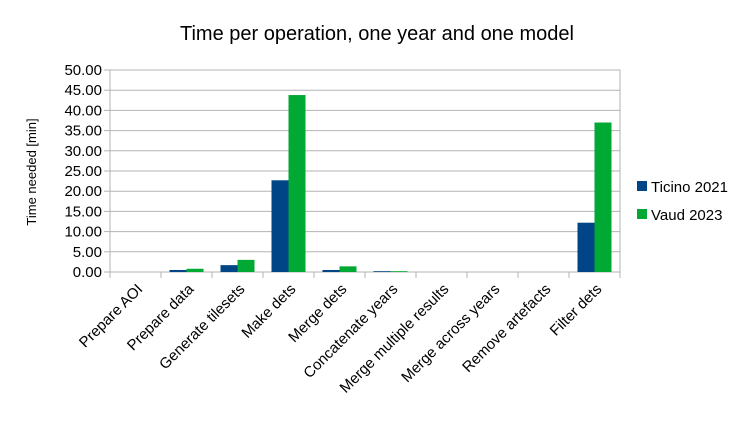  Describe the element at coordinates (83, 90) in the screenshot. I see `y-tick-label: 45.00` at that location.